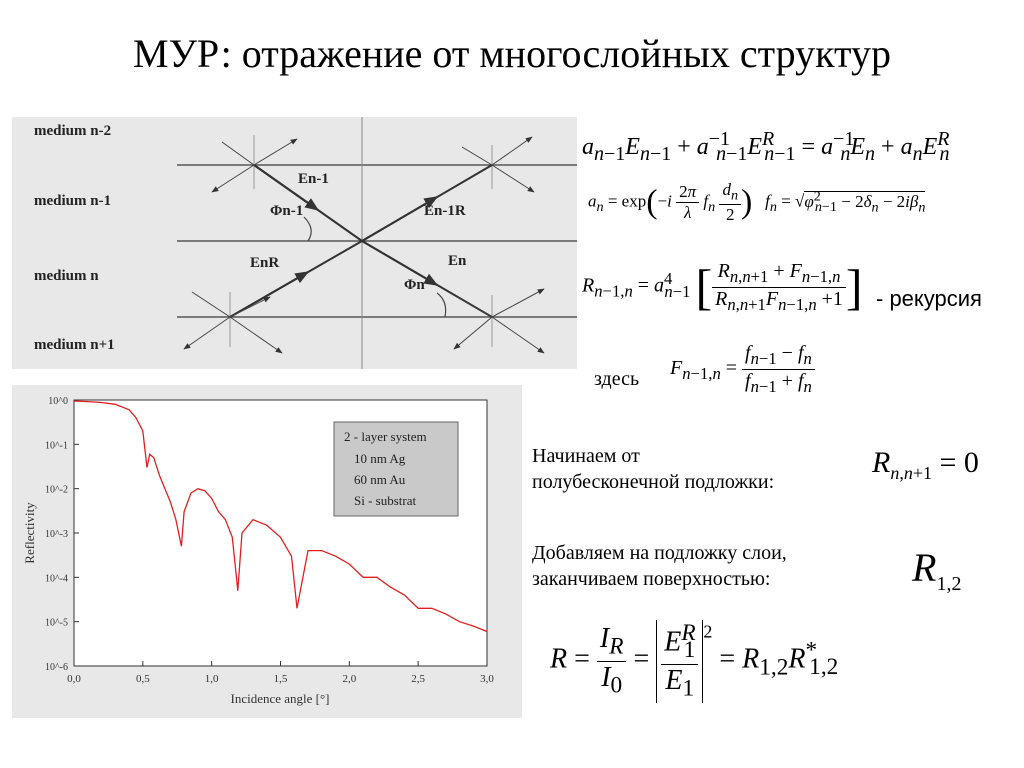 The height and width of the screenshot is (768, 1024). Describe the element at coordinates (457, 261) in the screenshot. I see `ray-label: En` at that location.